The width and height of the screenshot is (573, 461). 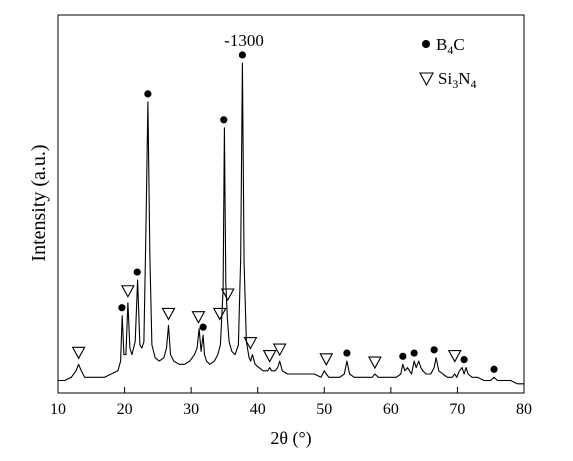 What do you see at coordinates (426, 44) in the screenshot?
I see `legend-b4c-marker` at bounding box center [426, 44].